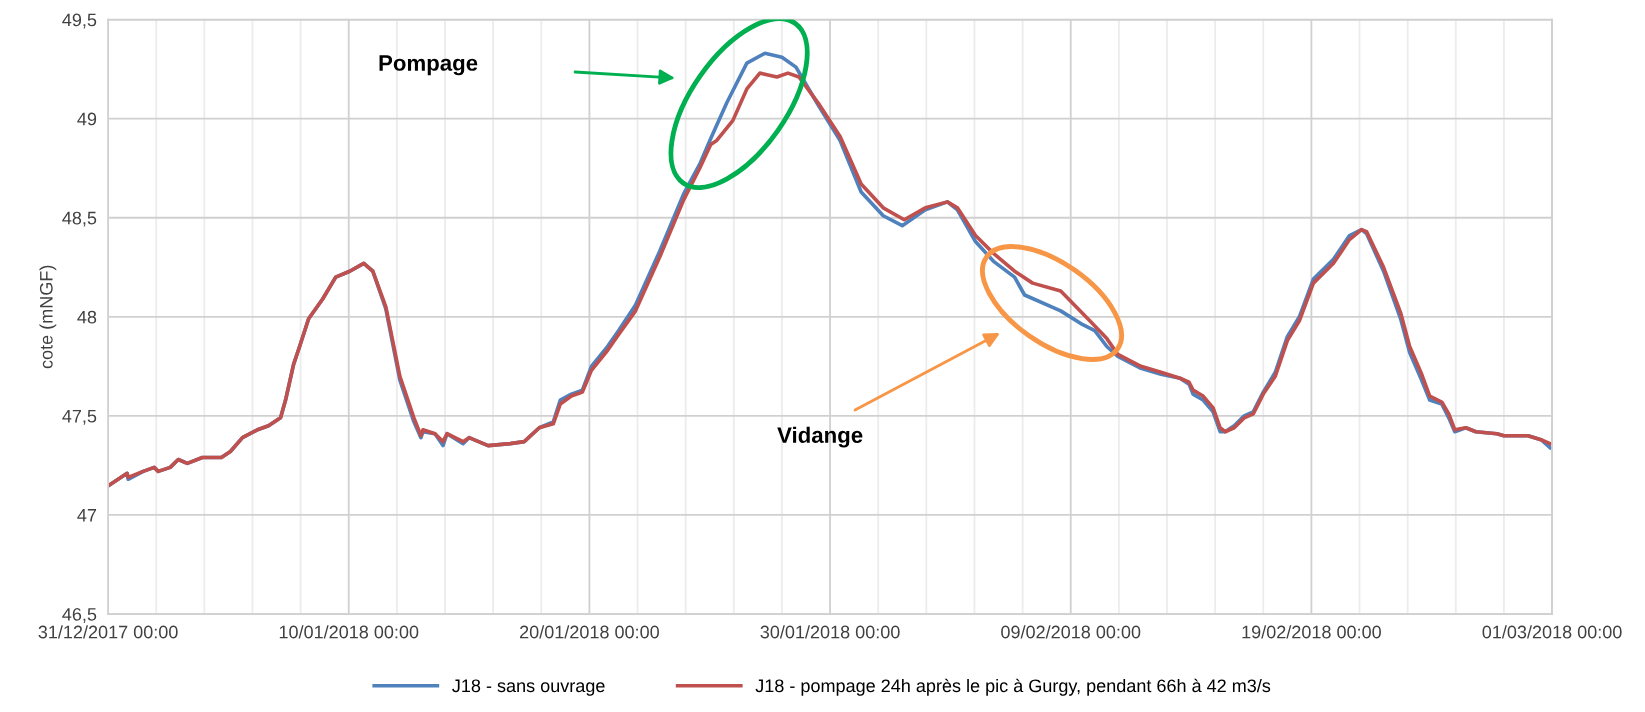  I want to click on y-tick-label: 47,5, so click(79, 417).